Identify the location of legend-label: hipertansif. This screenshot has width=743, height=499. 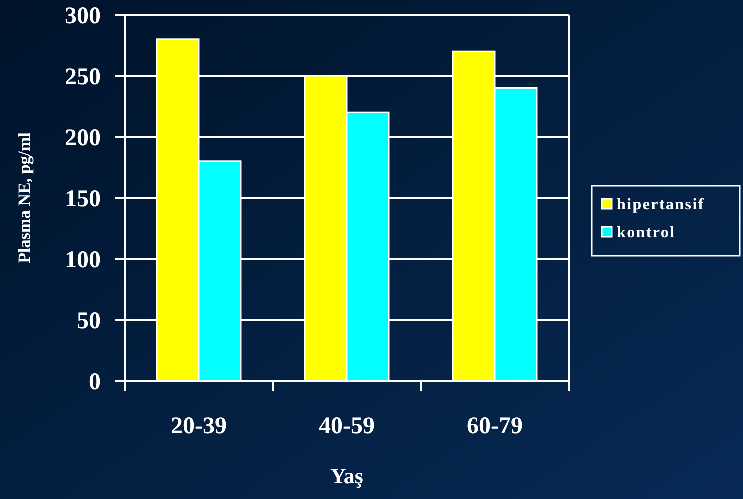
(661, 205).